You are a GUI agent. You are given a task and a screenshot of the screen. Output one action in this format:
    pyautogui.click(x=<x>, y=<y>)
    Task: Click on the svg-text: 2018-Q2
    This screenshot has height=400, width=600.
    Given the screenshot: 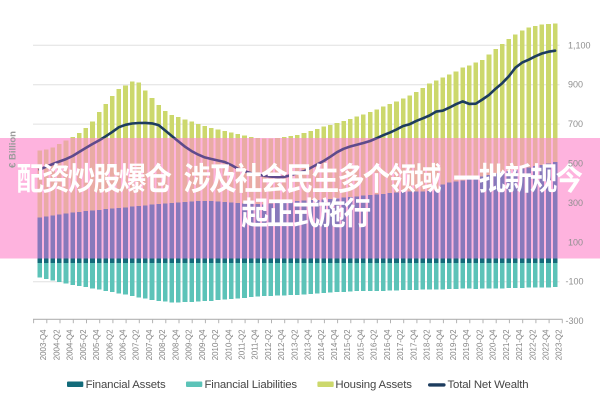 What is the action you would take?
    pyautogui.click(x=427, y=345)
    